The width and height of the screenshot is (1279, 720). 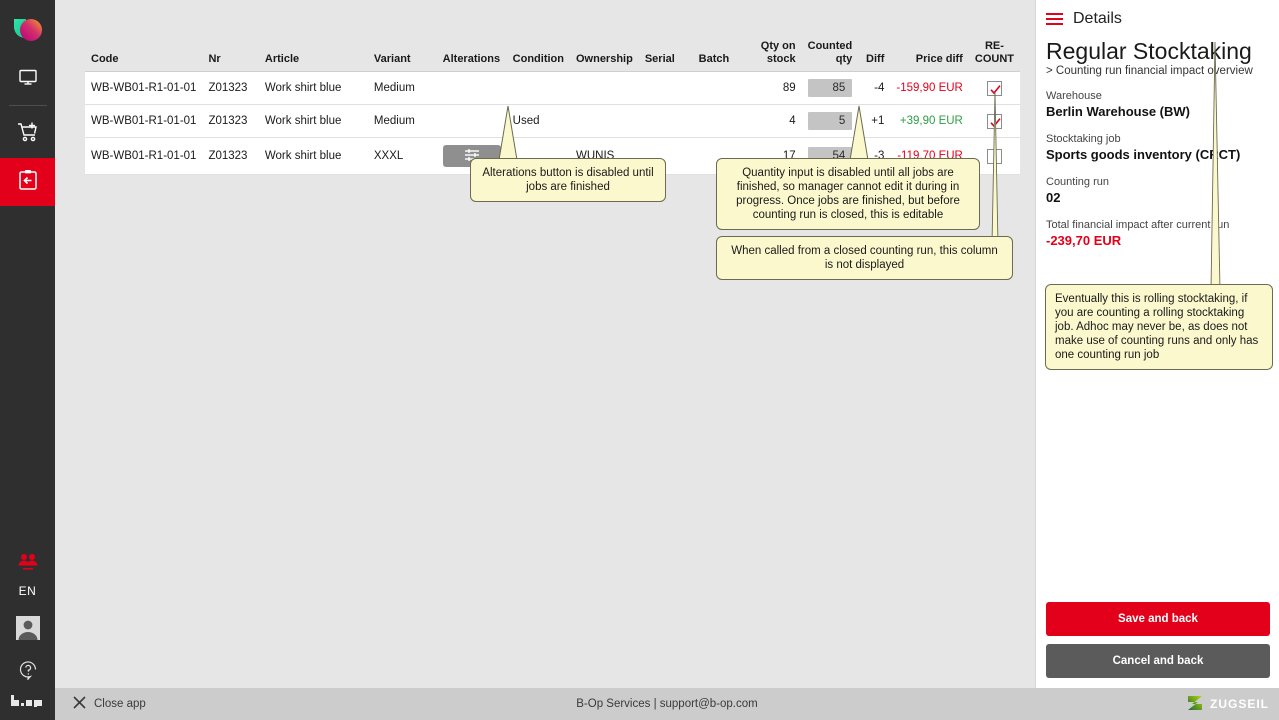 I want to click on col-header-condition: Condition, so click(x=538, y=54).